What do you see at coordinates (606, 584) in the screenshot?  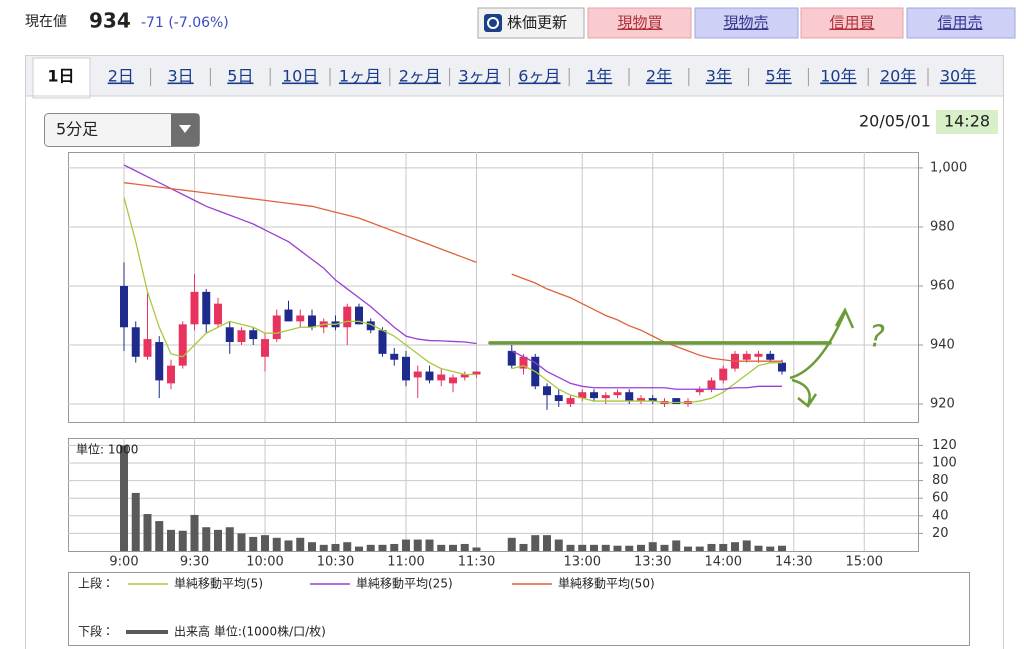 I see `legend-label: 単純移動平均(50)` at bounding box center [606, 584].